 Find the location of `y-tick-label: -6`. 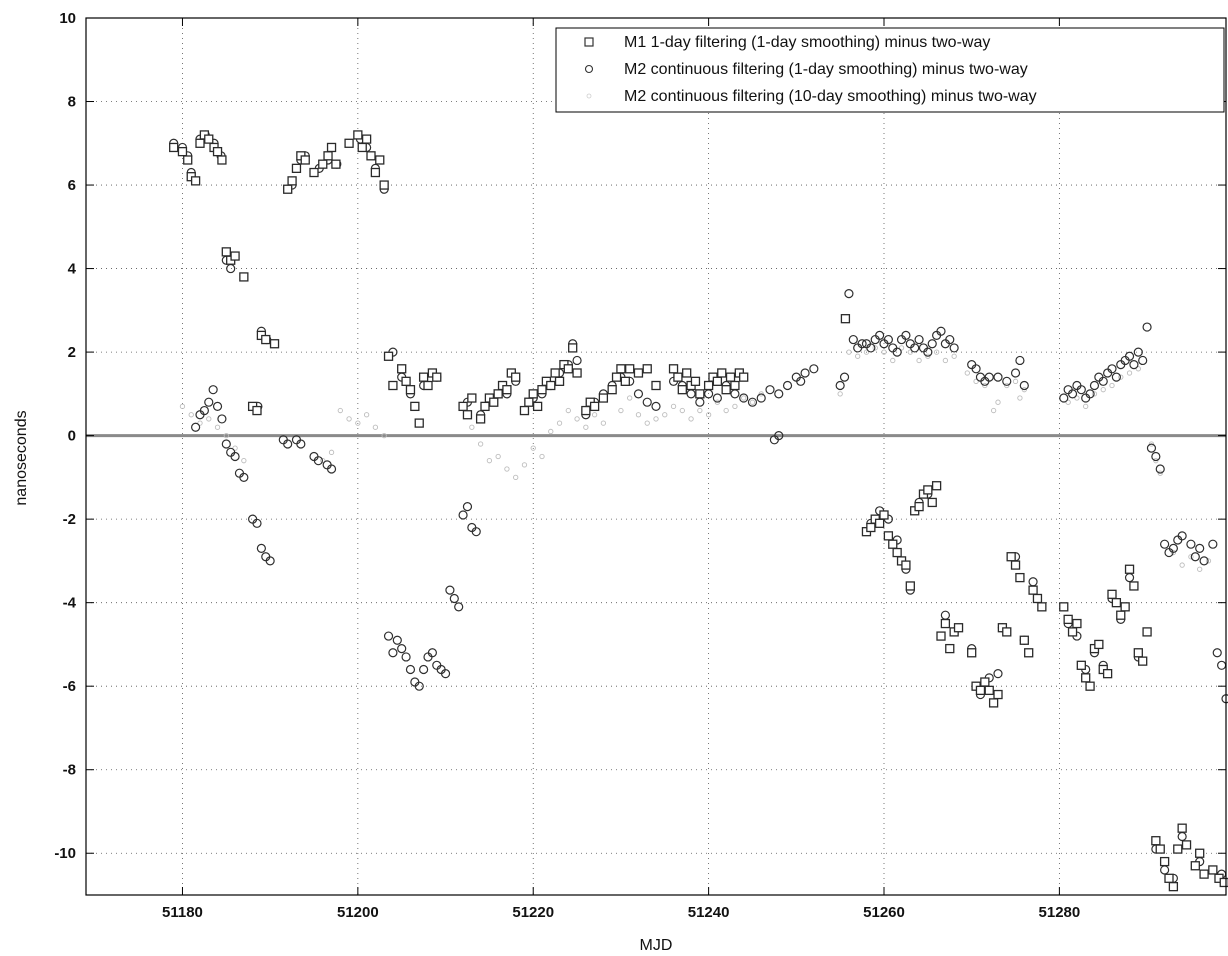

y-tick-label: -6 is located at coordinates (69, 686).